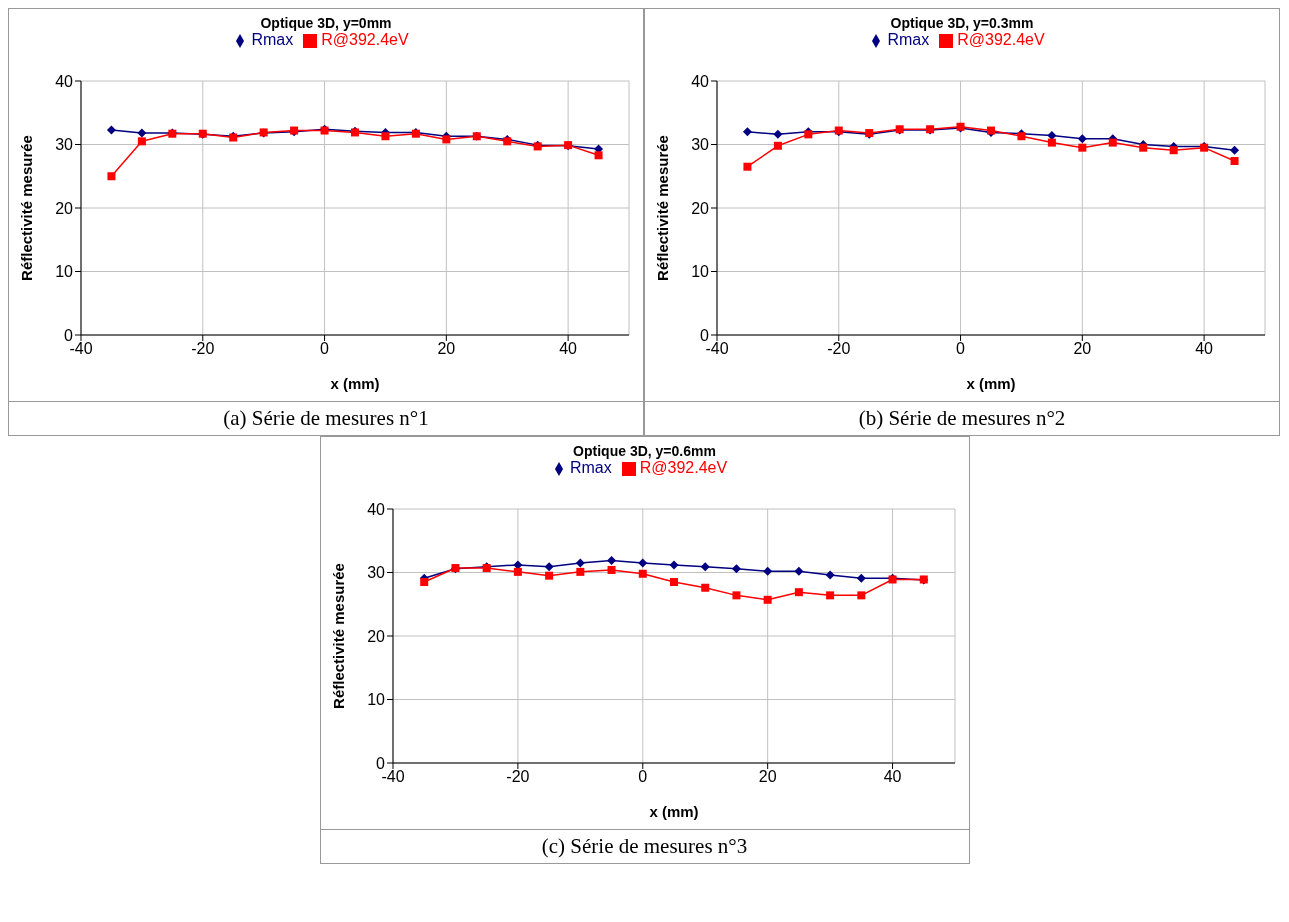 The height and width of the screenshot is (922, 1289). What do you see at coordinates (644, 450) in the screenshot?
I see `chart-title: Optique 3D, y=0.6mm` at bounding box center [644, 450].